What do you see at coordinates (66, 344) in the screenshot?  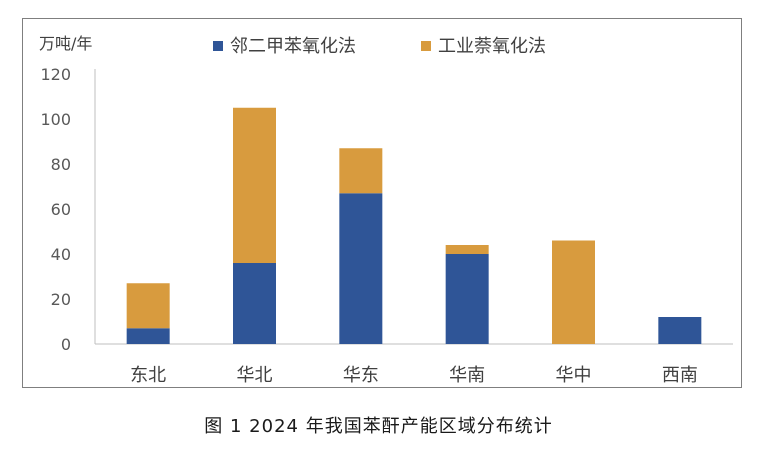 I see `y-tick-label: 0` at bounding box center [66, 344].